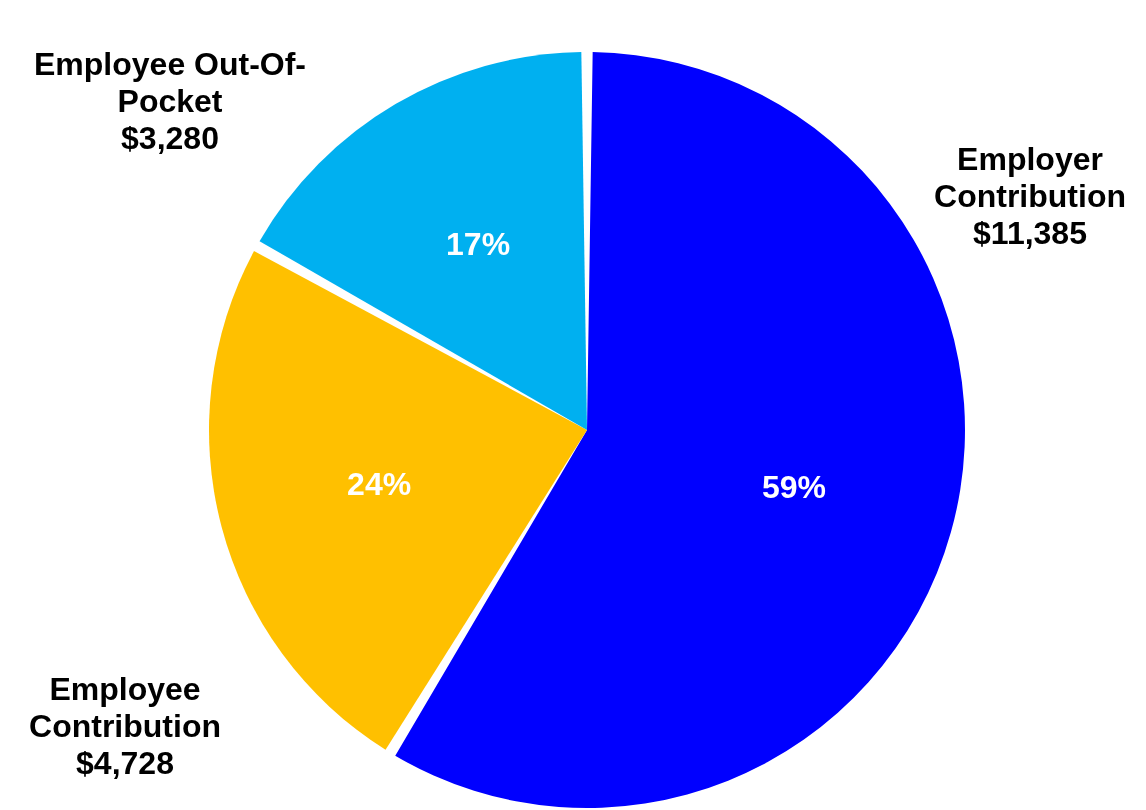 The image size is (1146, 810). Describe the element at coordinates (125, 763) in the screenshot. I see `data-label: $4,728` at that location.